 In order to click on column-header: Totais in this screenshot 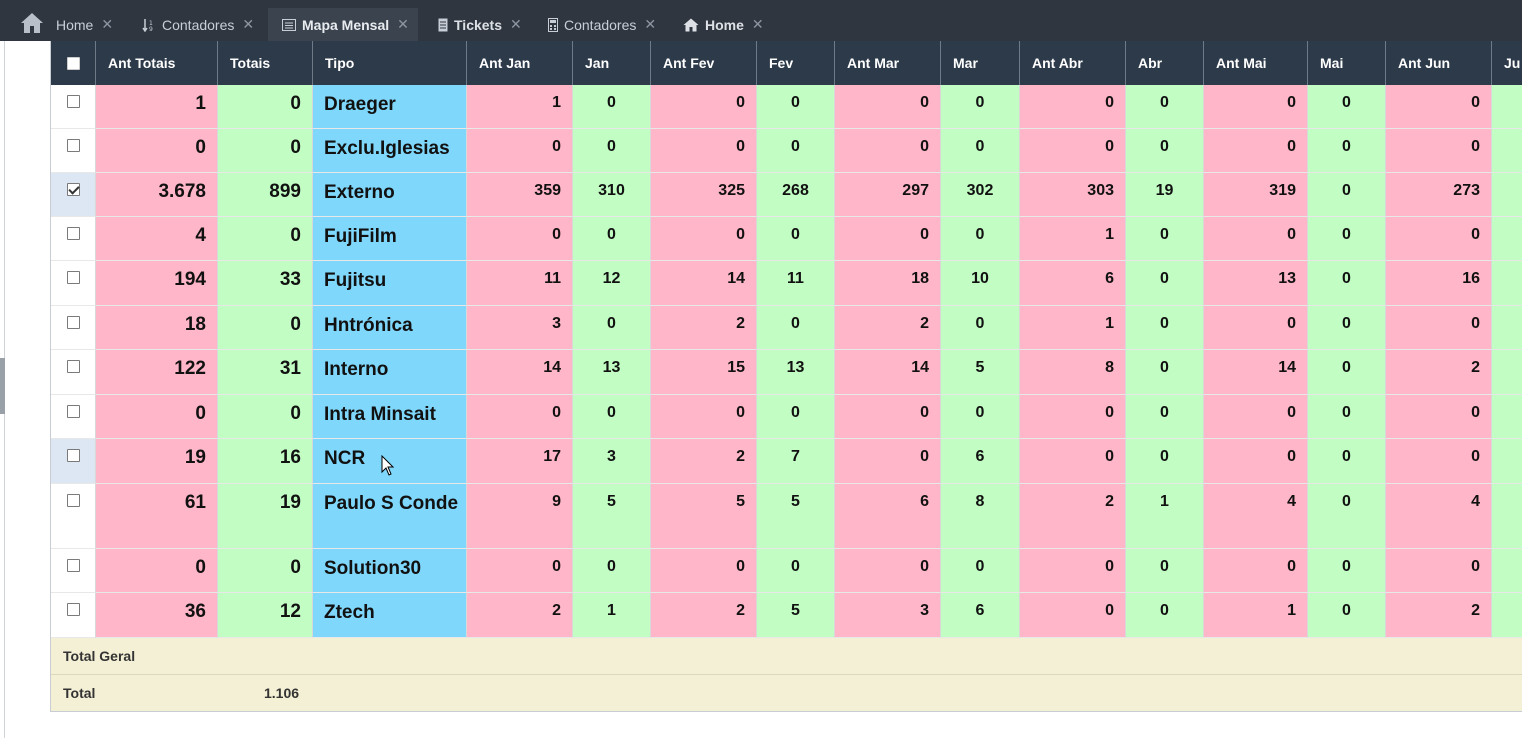, I will do `click(265, 63)`.